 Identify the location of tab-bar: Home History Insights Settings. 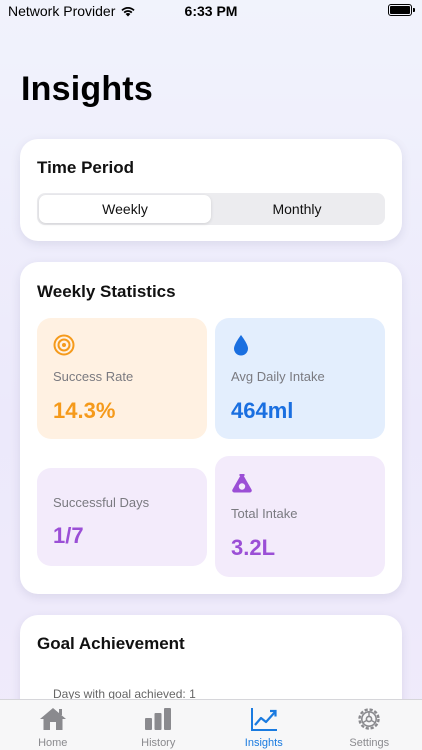
(211, 724).